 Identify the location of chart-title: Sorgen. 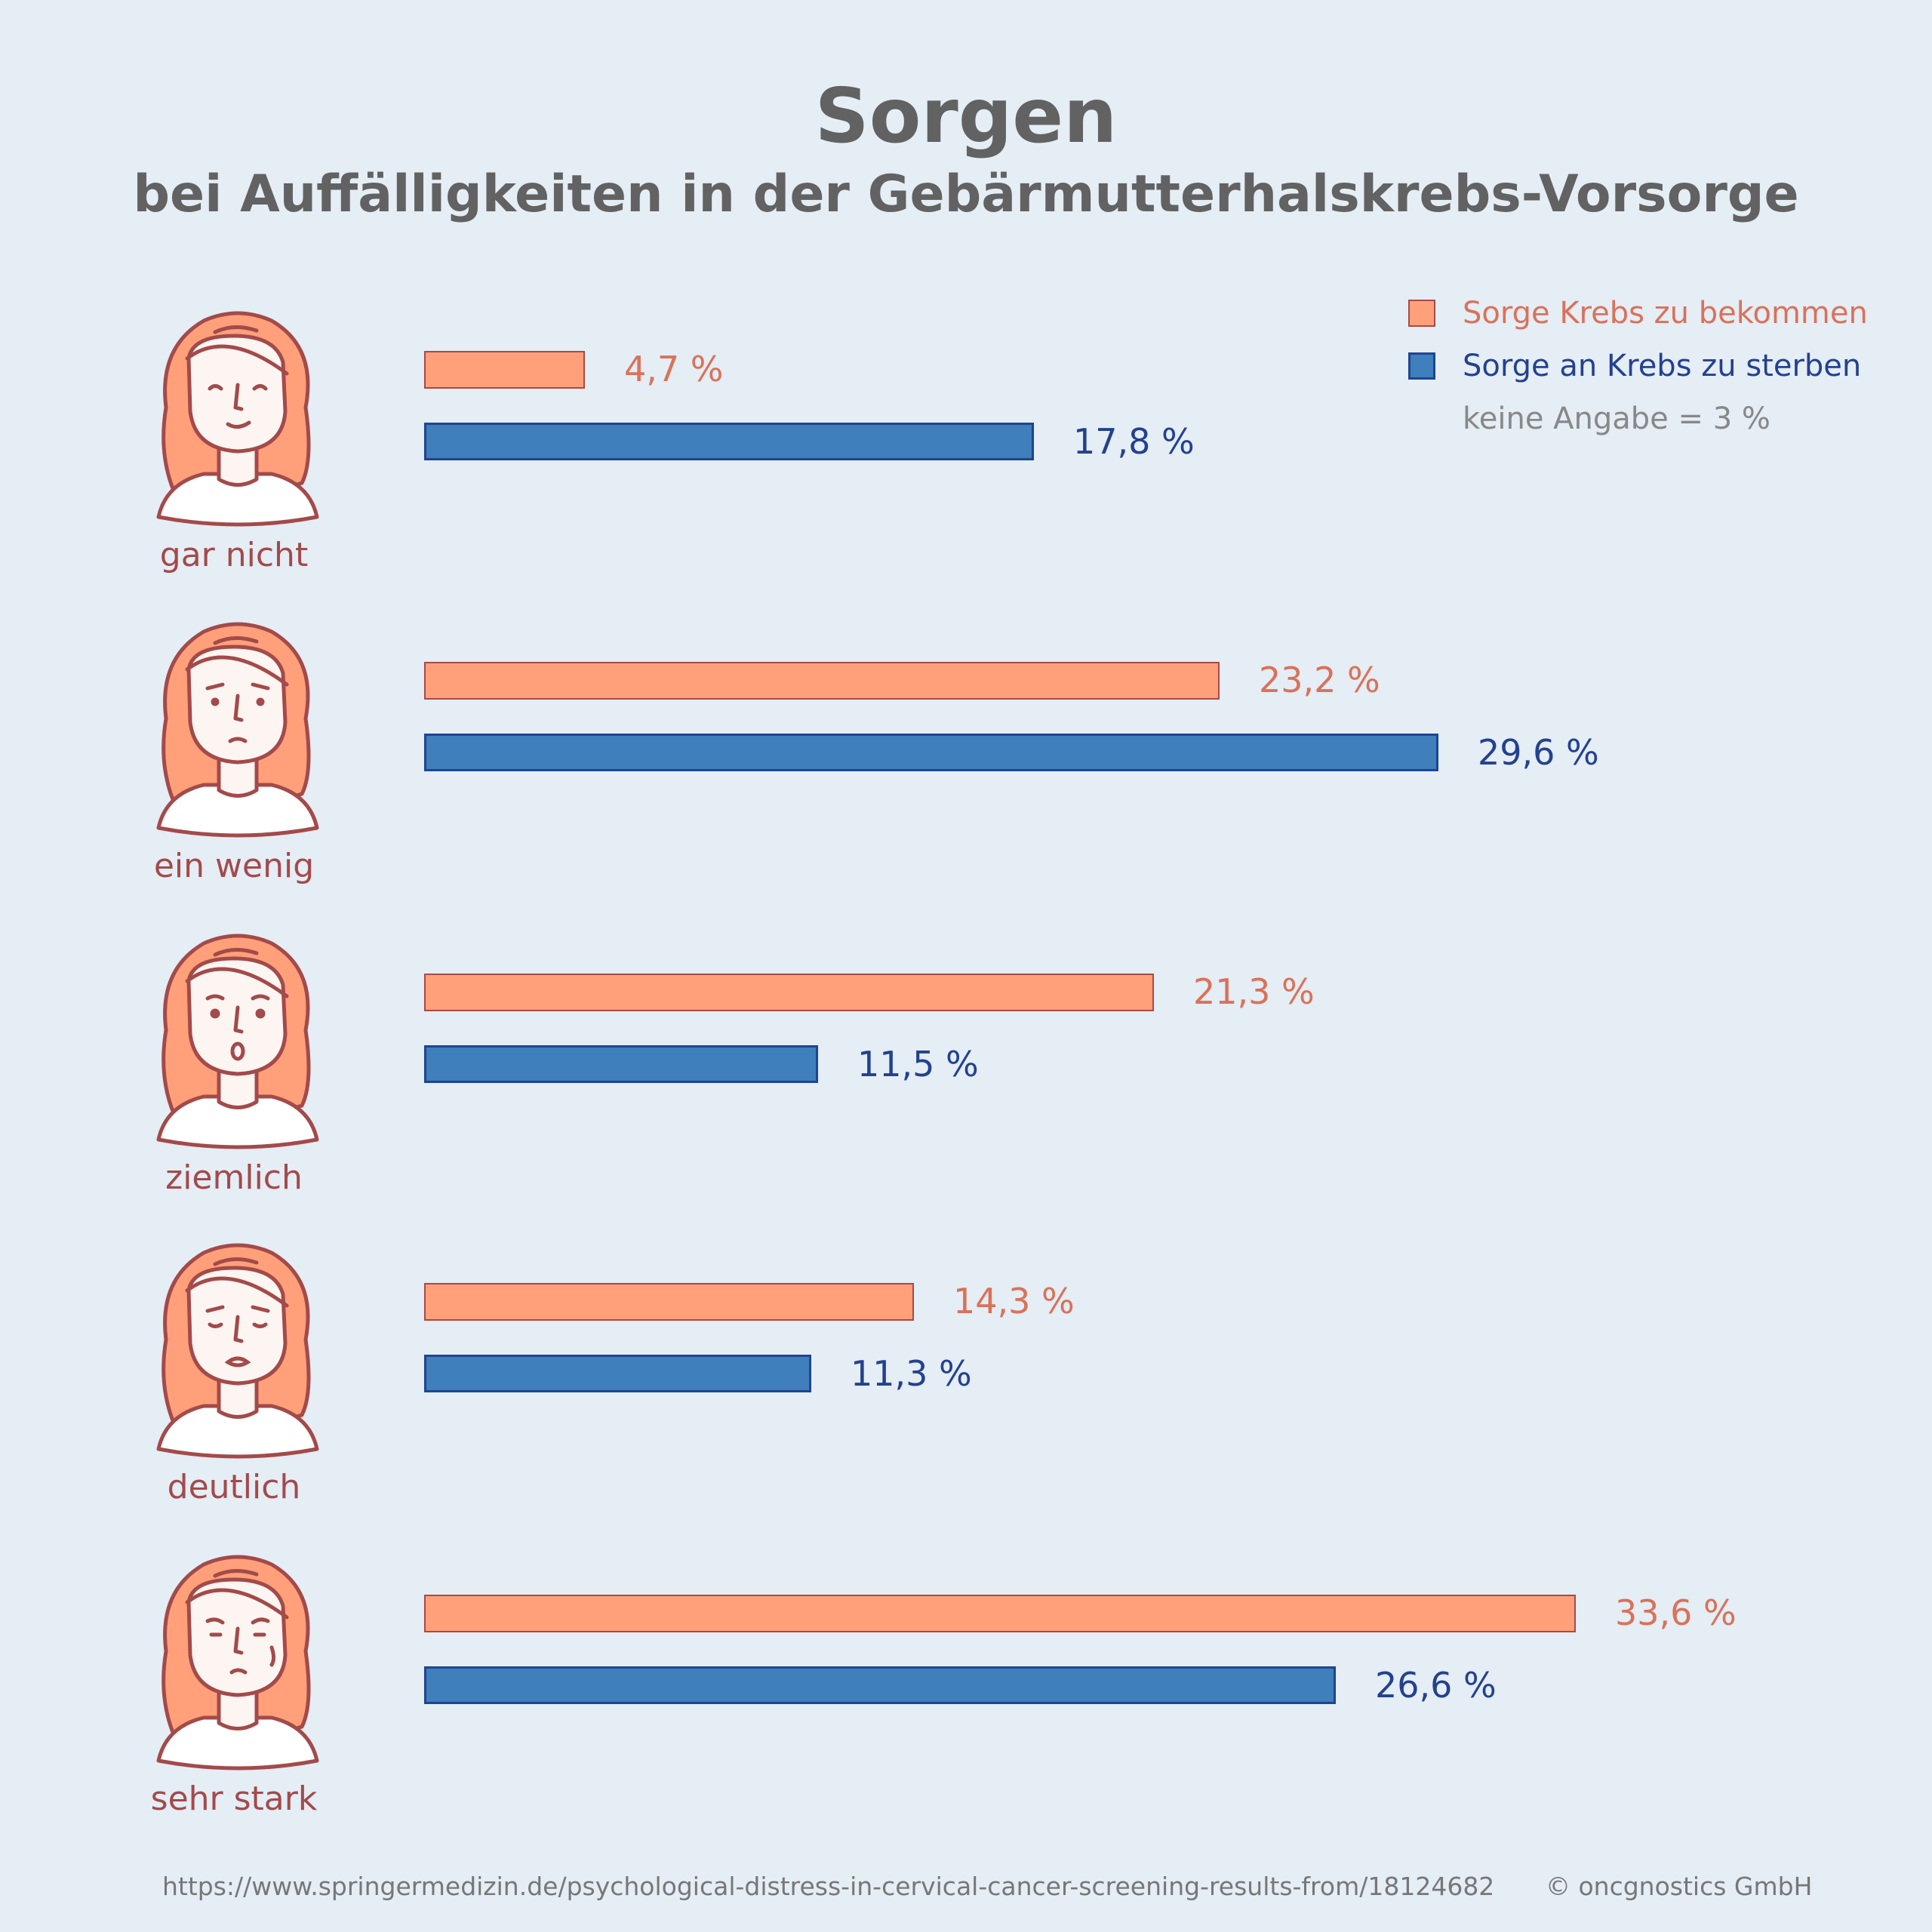
(966, 116).